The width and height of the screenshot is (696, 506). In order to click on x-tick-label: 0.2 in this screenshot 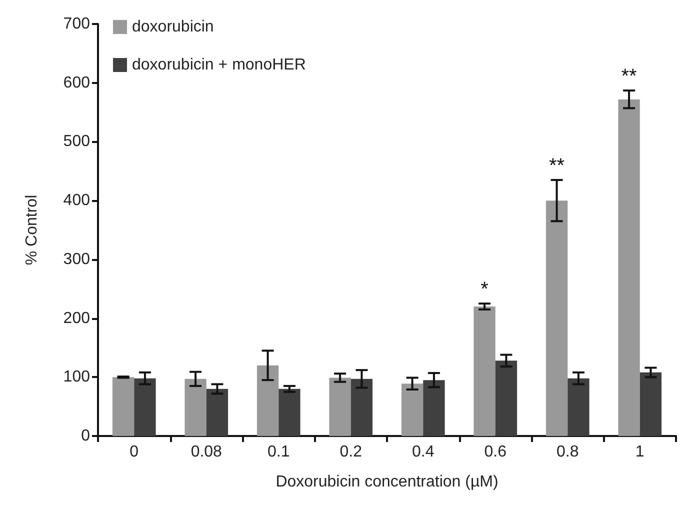, I will do `click(351, 452)`.